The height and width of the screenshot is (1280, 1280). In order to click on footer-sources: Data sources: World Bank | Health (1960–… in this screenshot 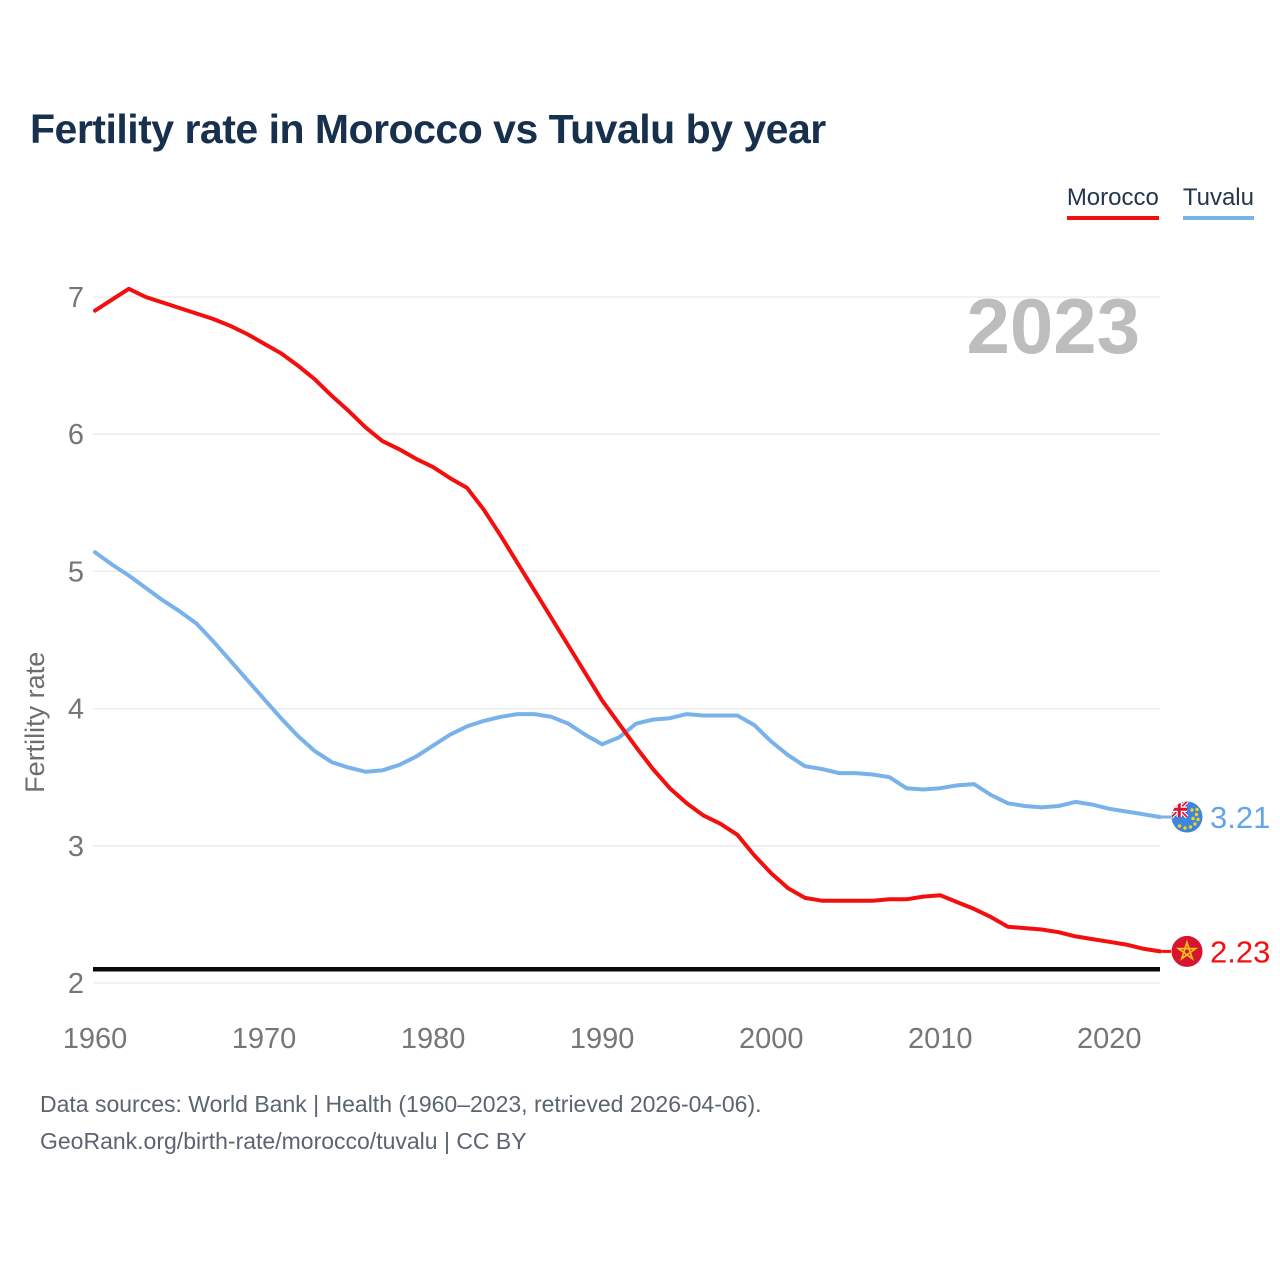, I will do `click(401, 1104)`.